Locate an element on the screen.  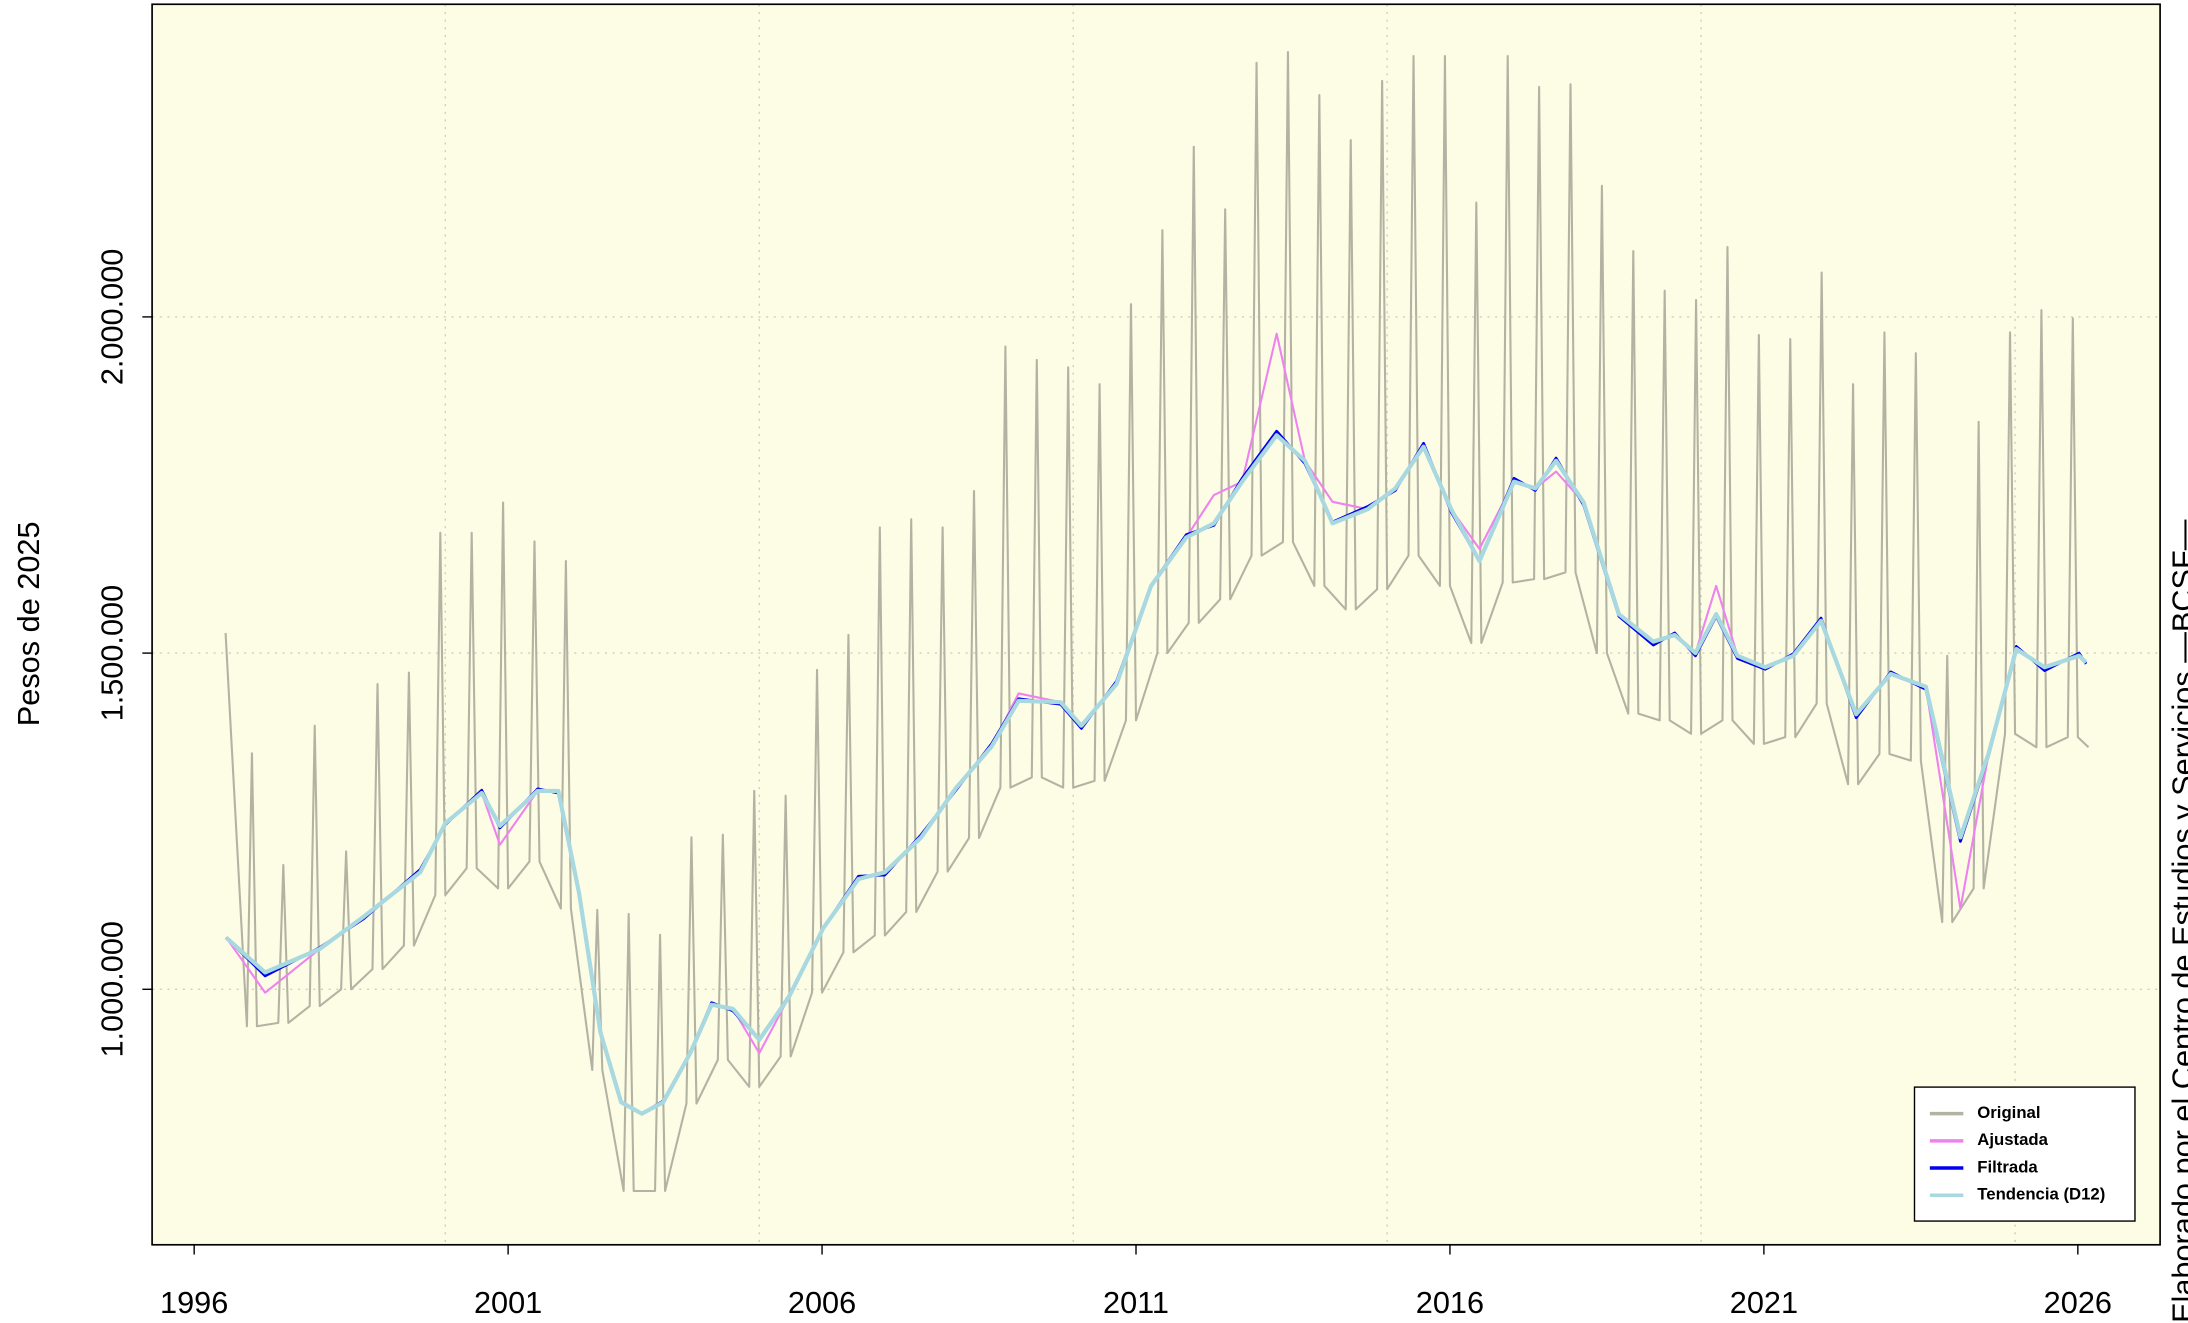
legend-label: Ajustada is located at coordinates (2012, 1139).